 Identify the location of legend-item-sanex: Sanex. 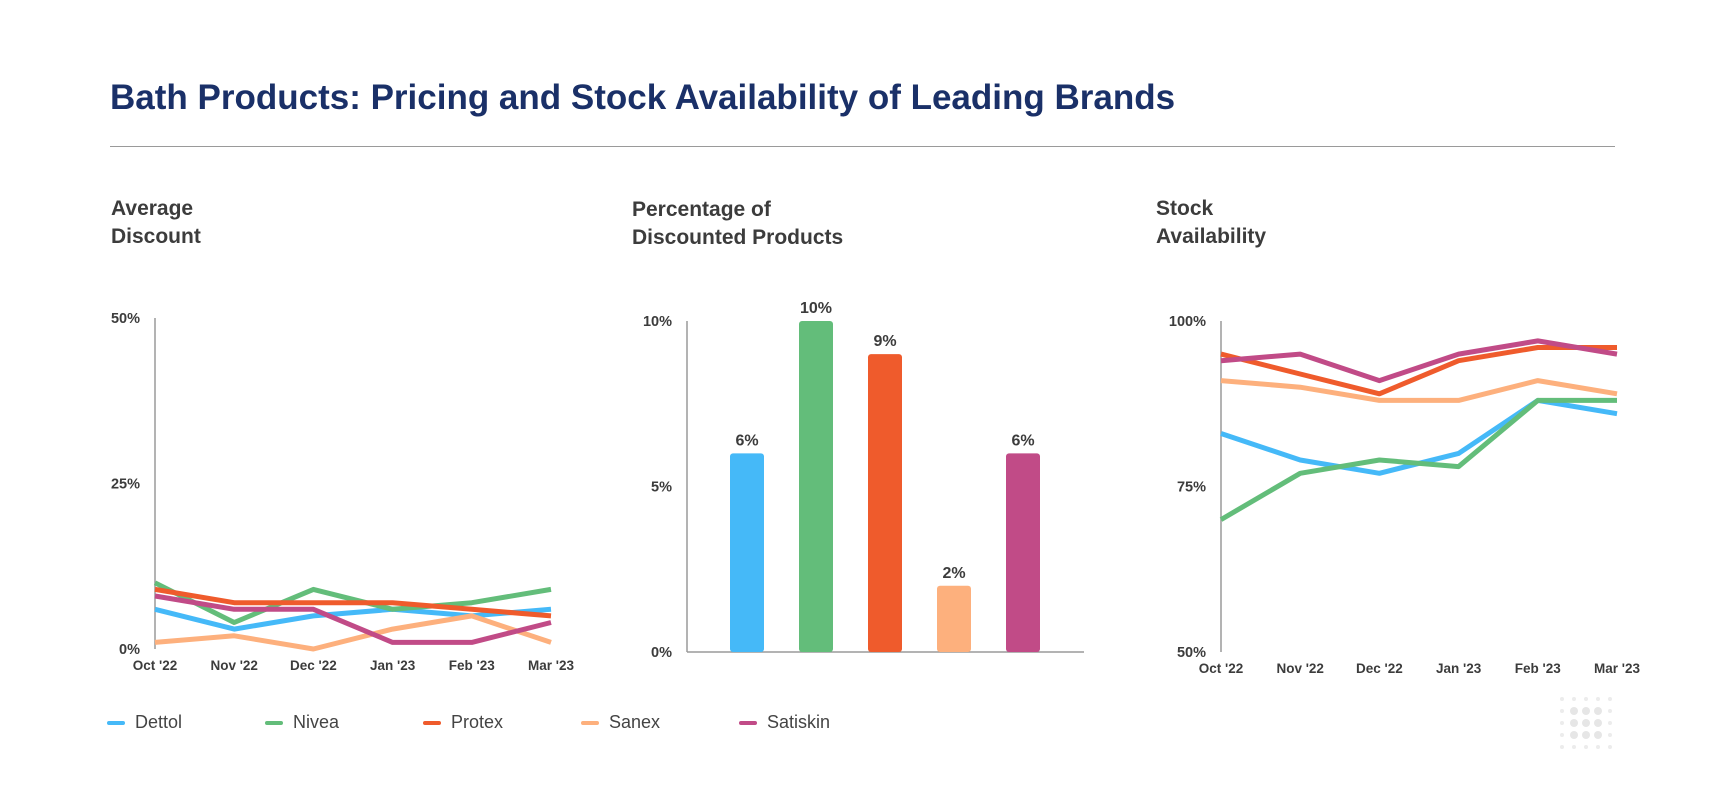
(660, 722).